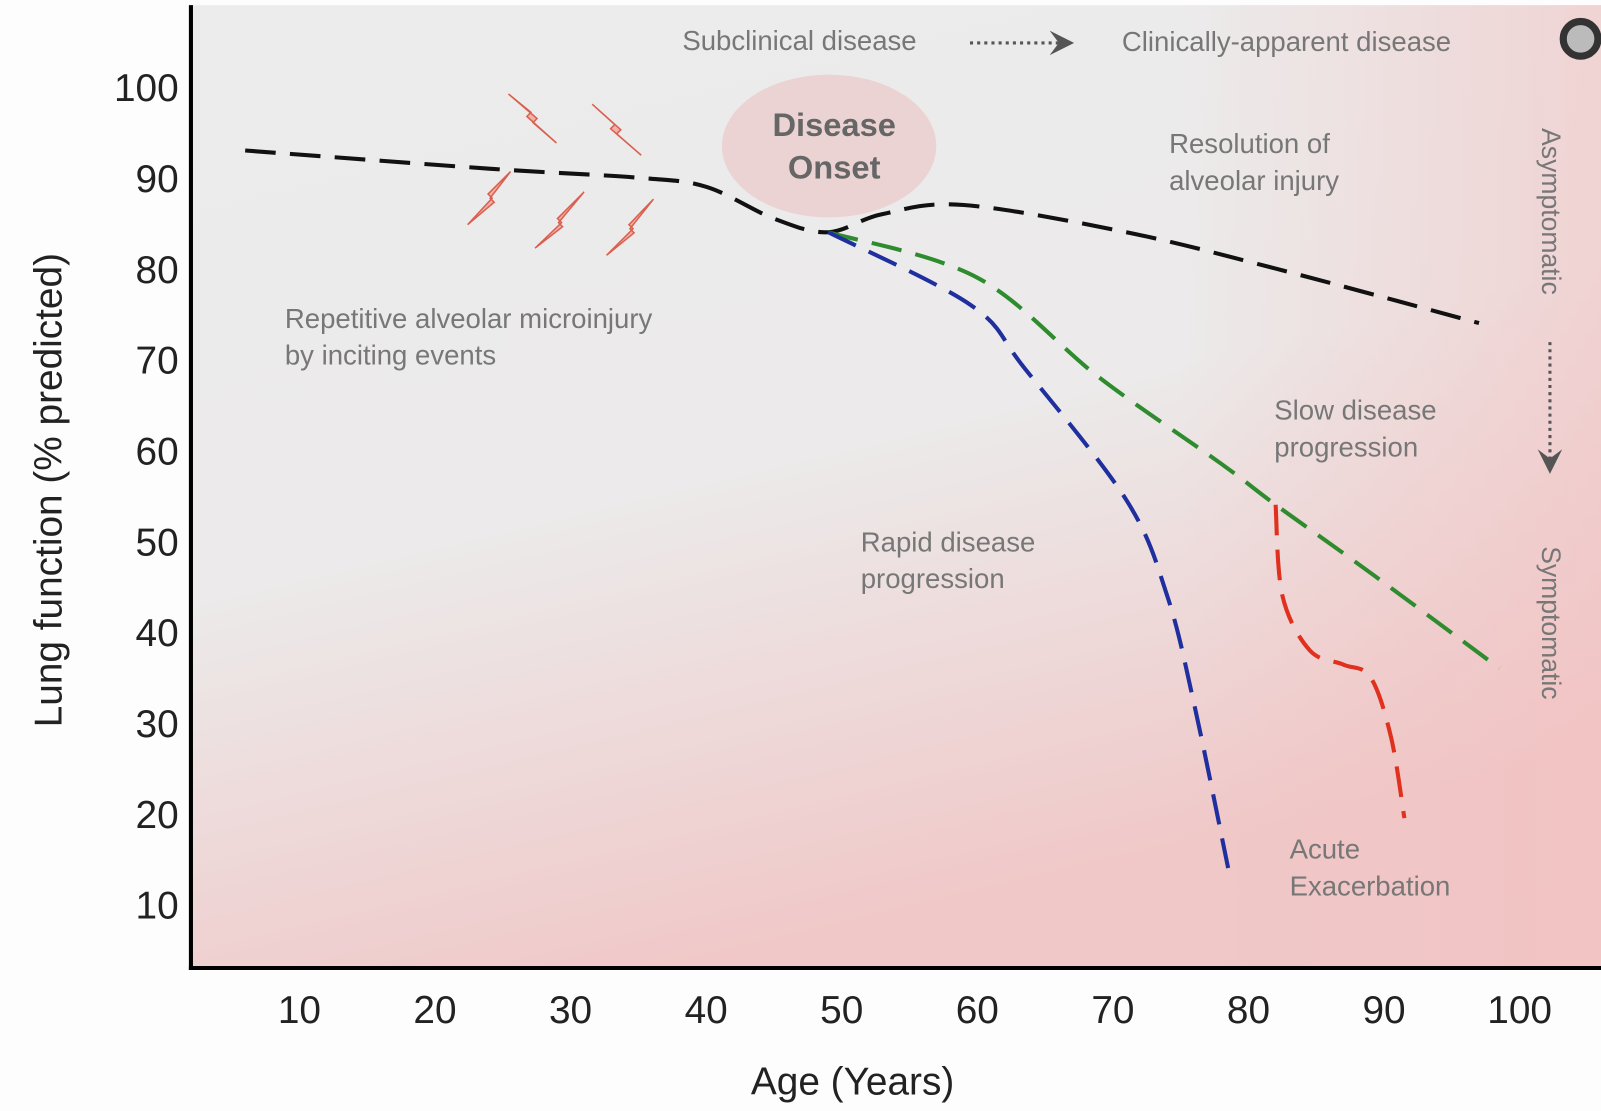  Describe the element at coordinates (561, 174) in the screenshot. I see `lightning-icons` at that location.